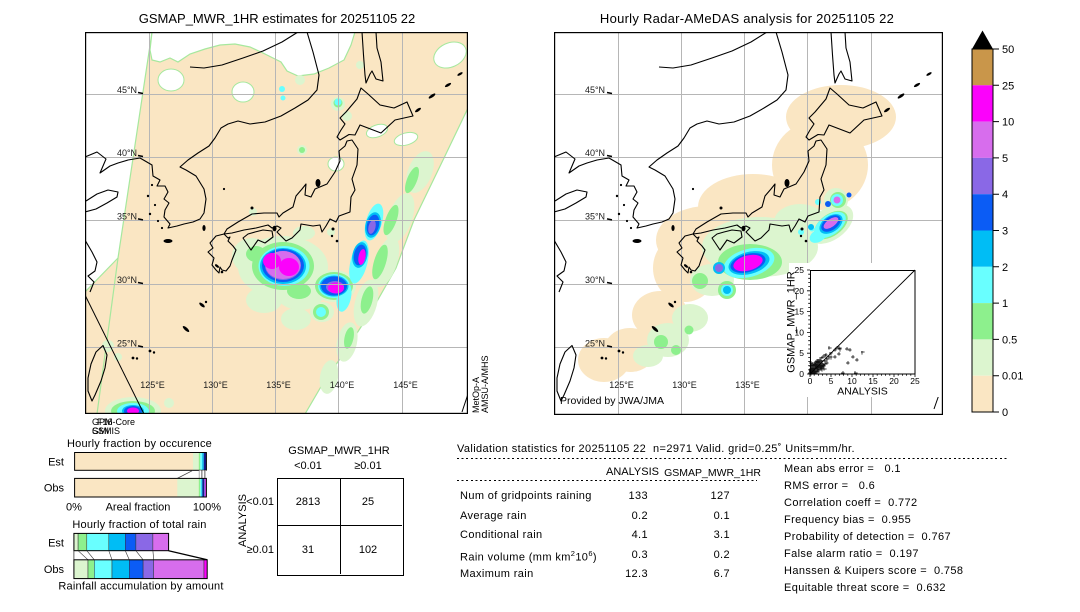 This screenshot has width=1080, height=612. What do you see at coordinates (1005, 304) in the screenshot?
I see `svg-text: 1` at bounding box center [1005, 304].